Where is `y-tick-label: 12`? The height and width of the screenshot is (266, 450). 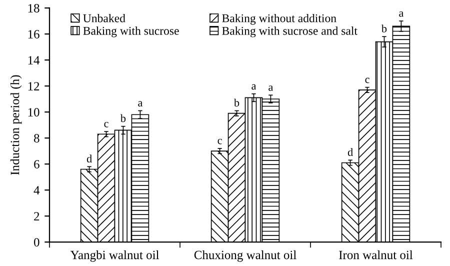
y-tick-label: 12 is located at coordinates (34, 86).